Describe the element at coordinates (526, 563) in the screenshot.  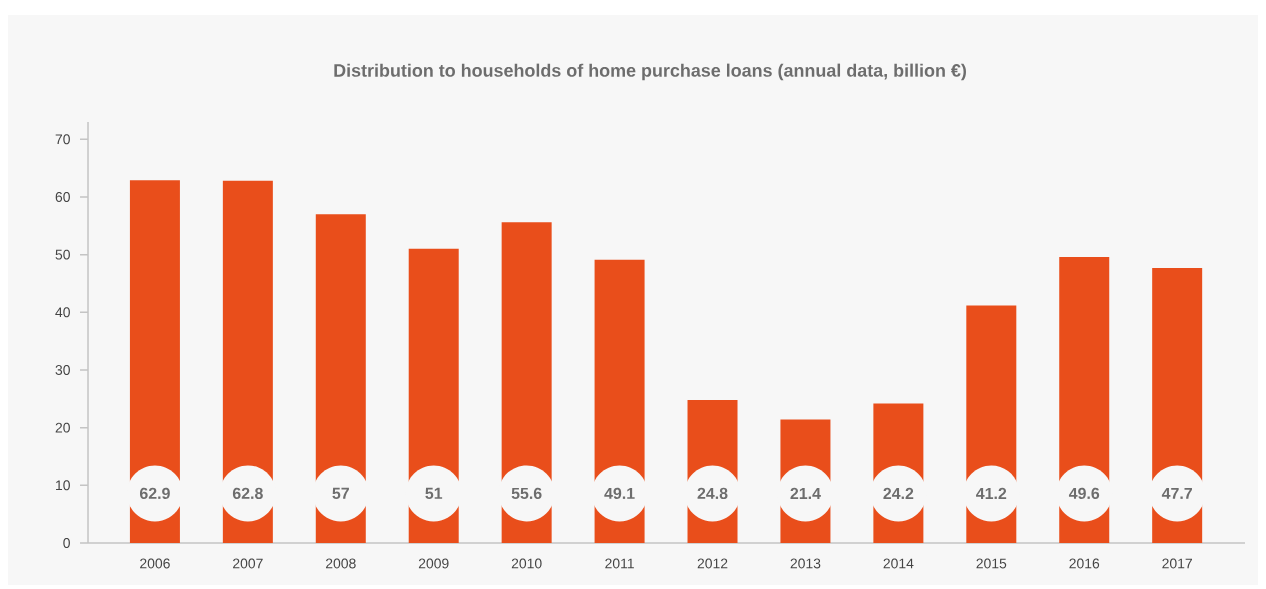
I see `x-tick-label: 2010` at that location.